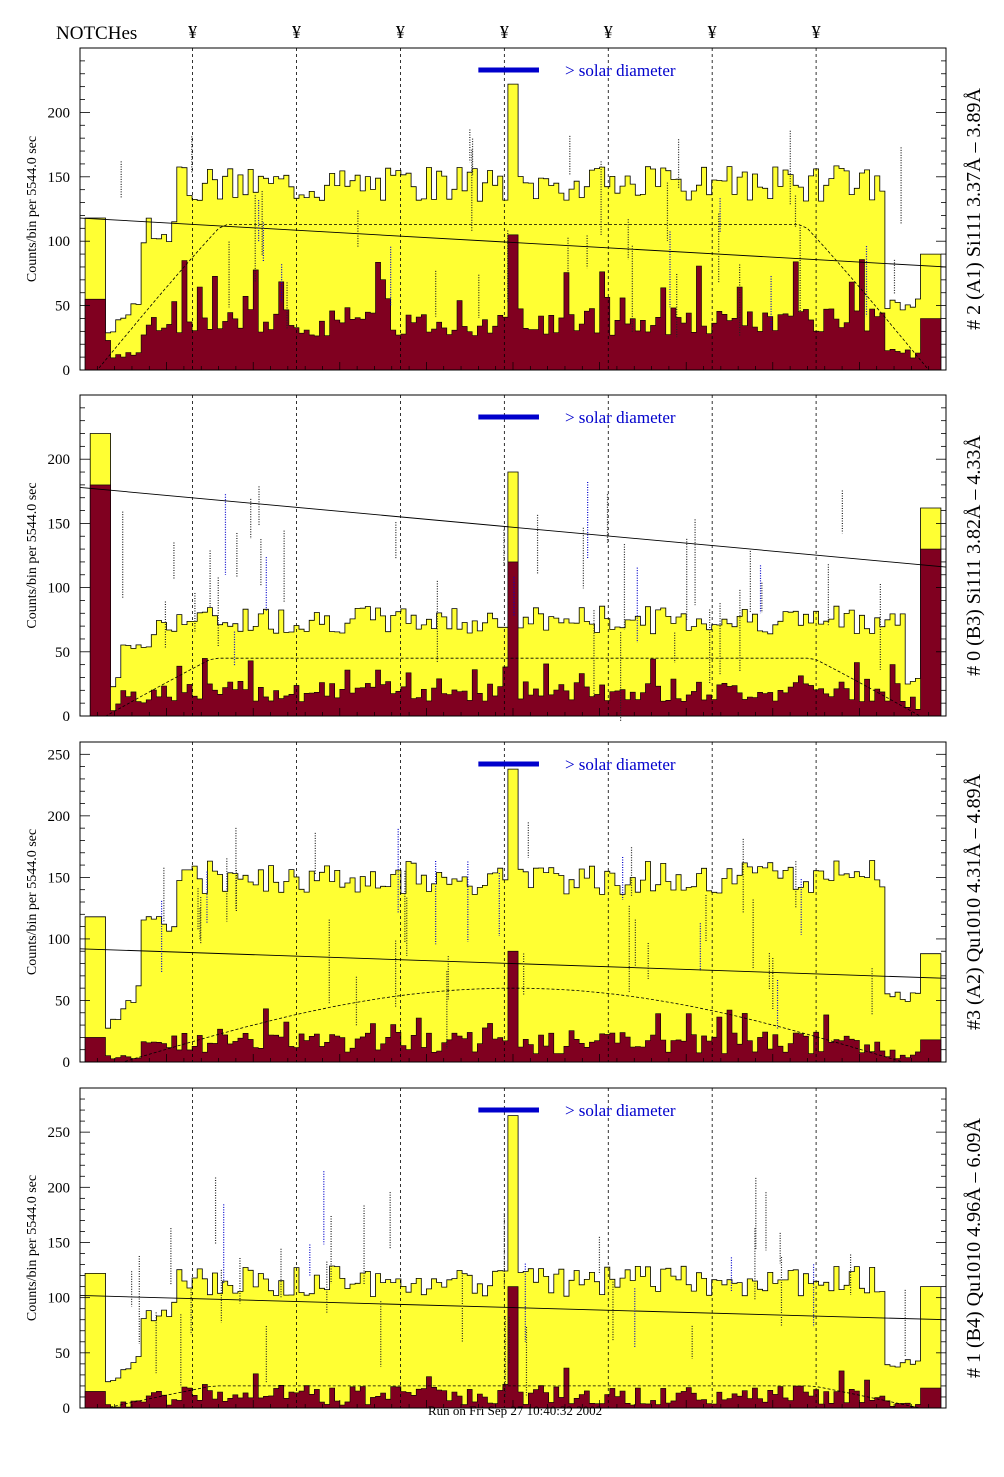 This screenshot has width=1004, height=1477. What do you see at coordinates (816, 32) in the screenshot?
I see `notch-marker-7: ¥` at bounding box center [816, 32].